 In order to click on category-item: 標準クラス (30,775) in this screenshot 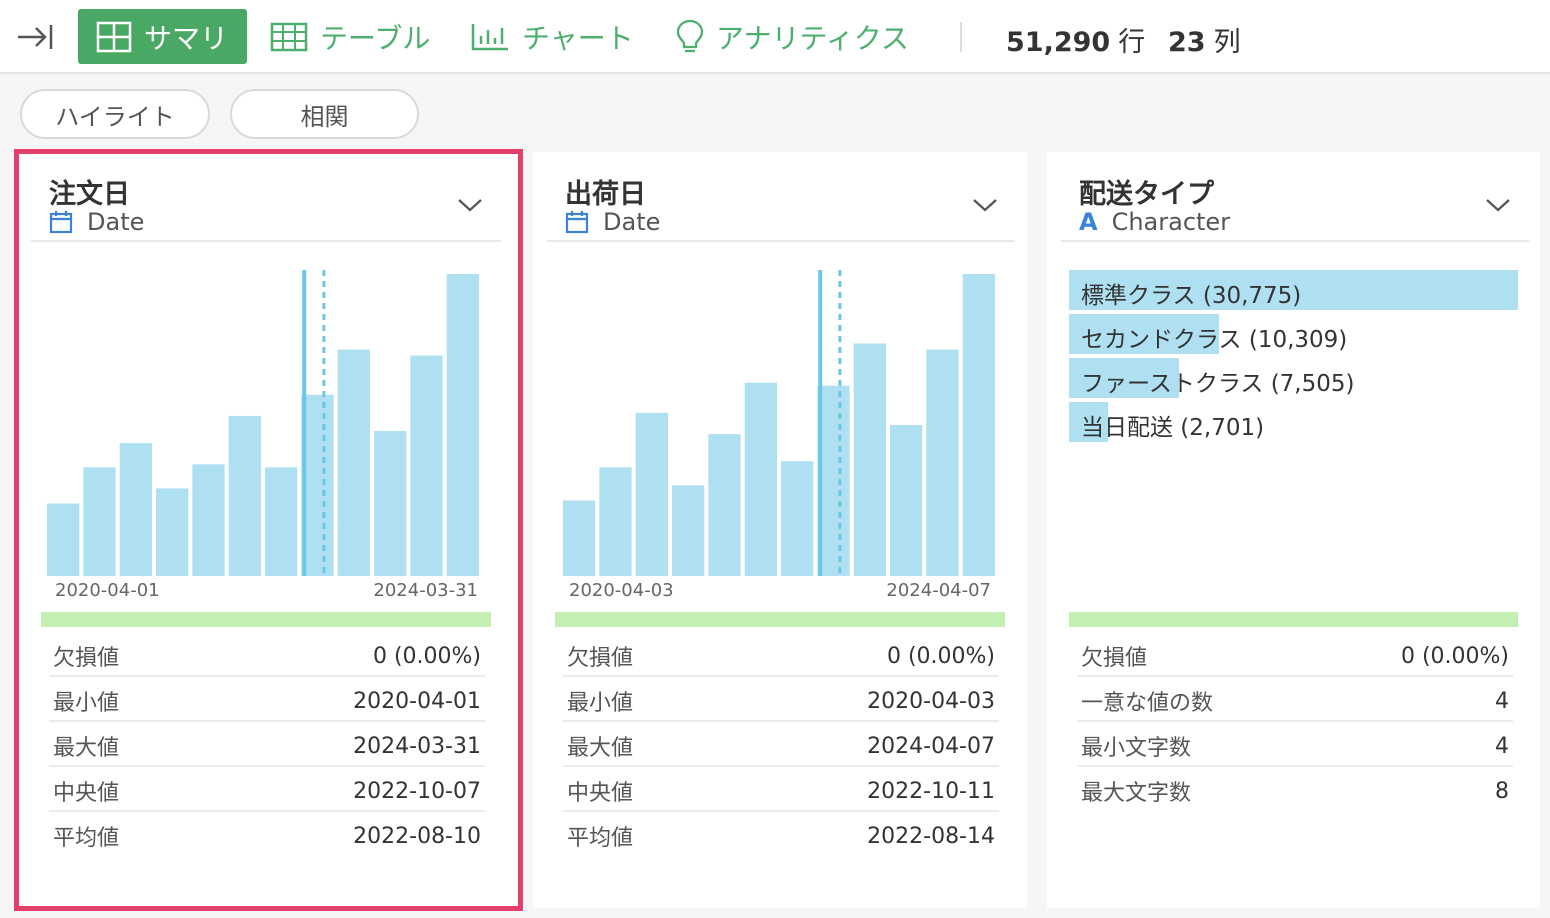, I will do `click(1293, 290)`.